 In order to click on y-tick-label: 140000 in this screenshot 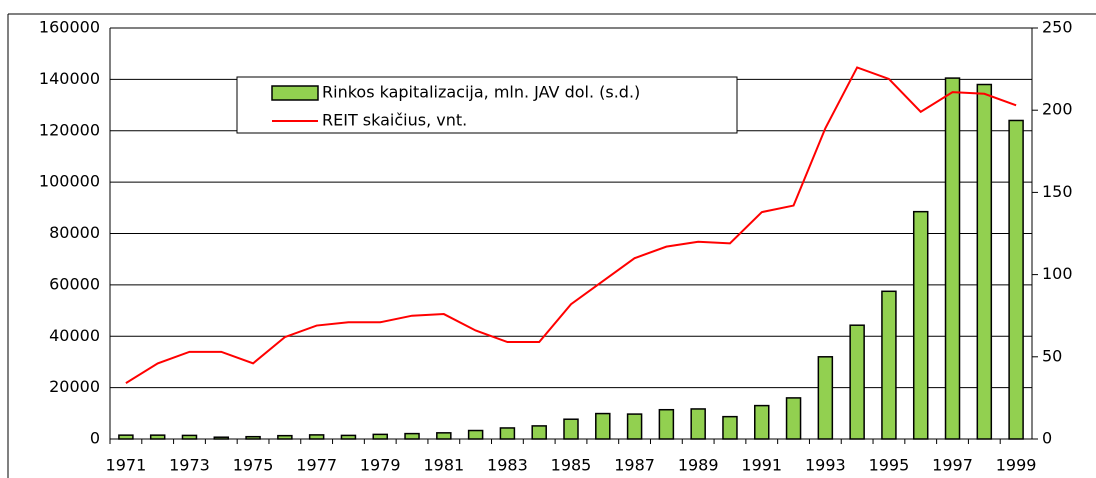, I will do `click(69, 78)`.